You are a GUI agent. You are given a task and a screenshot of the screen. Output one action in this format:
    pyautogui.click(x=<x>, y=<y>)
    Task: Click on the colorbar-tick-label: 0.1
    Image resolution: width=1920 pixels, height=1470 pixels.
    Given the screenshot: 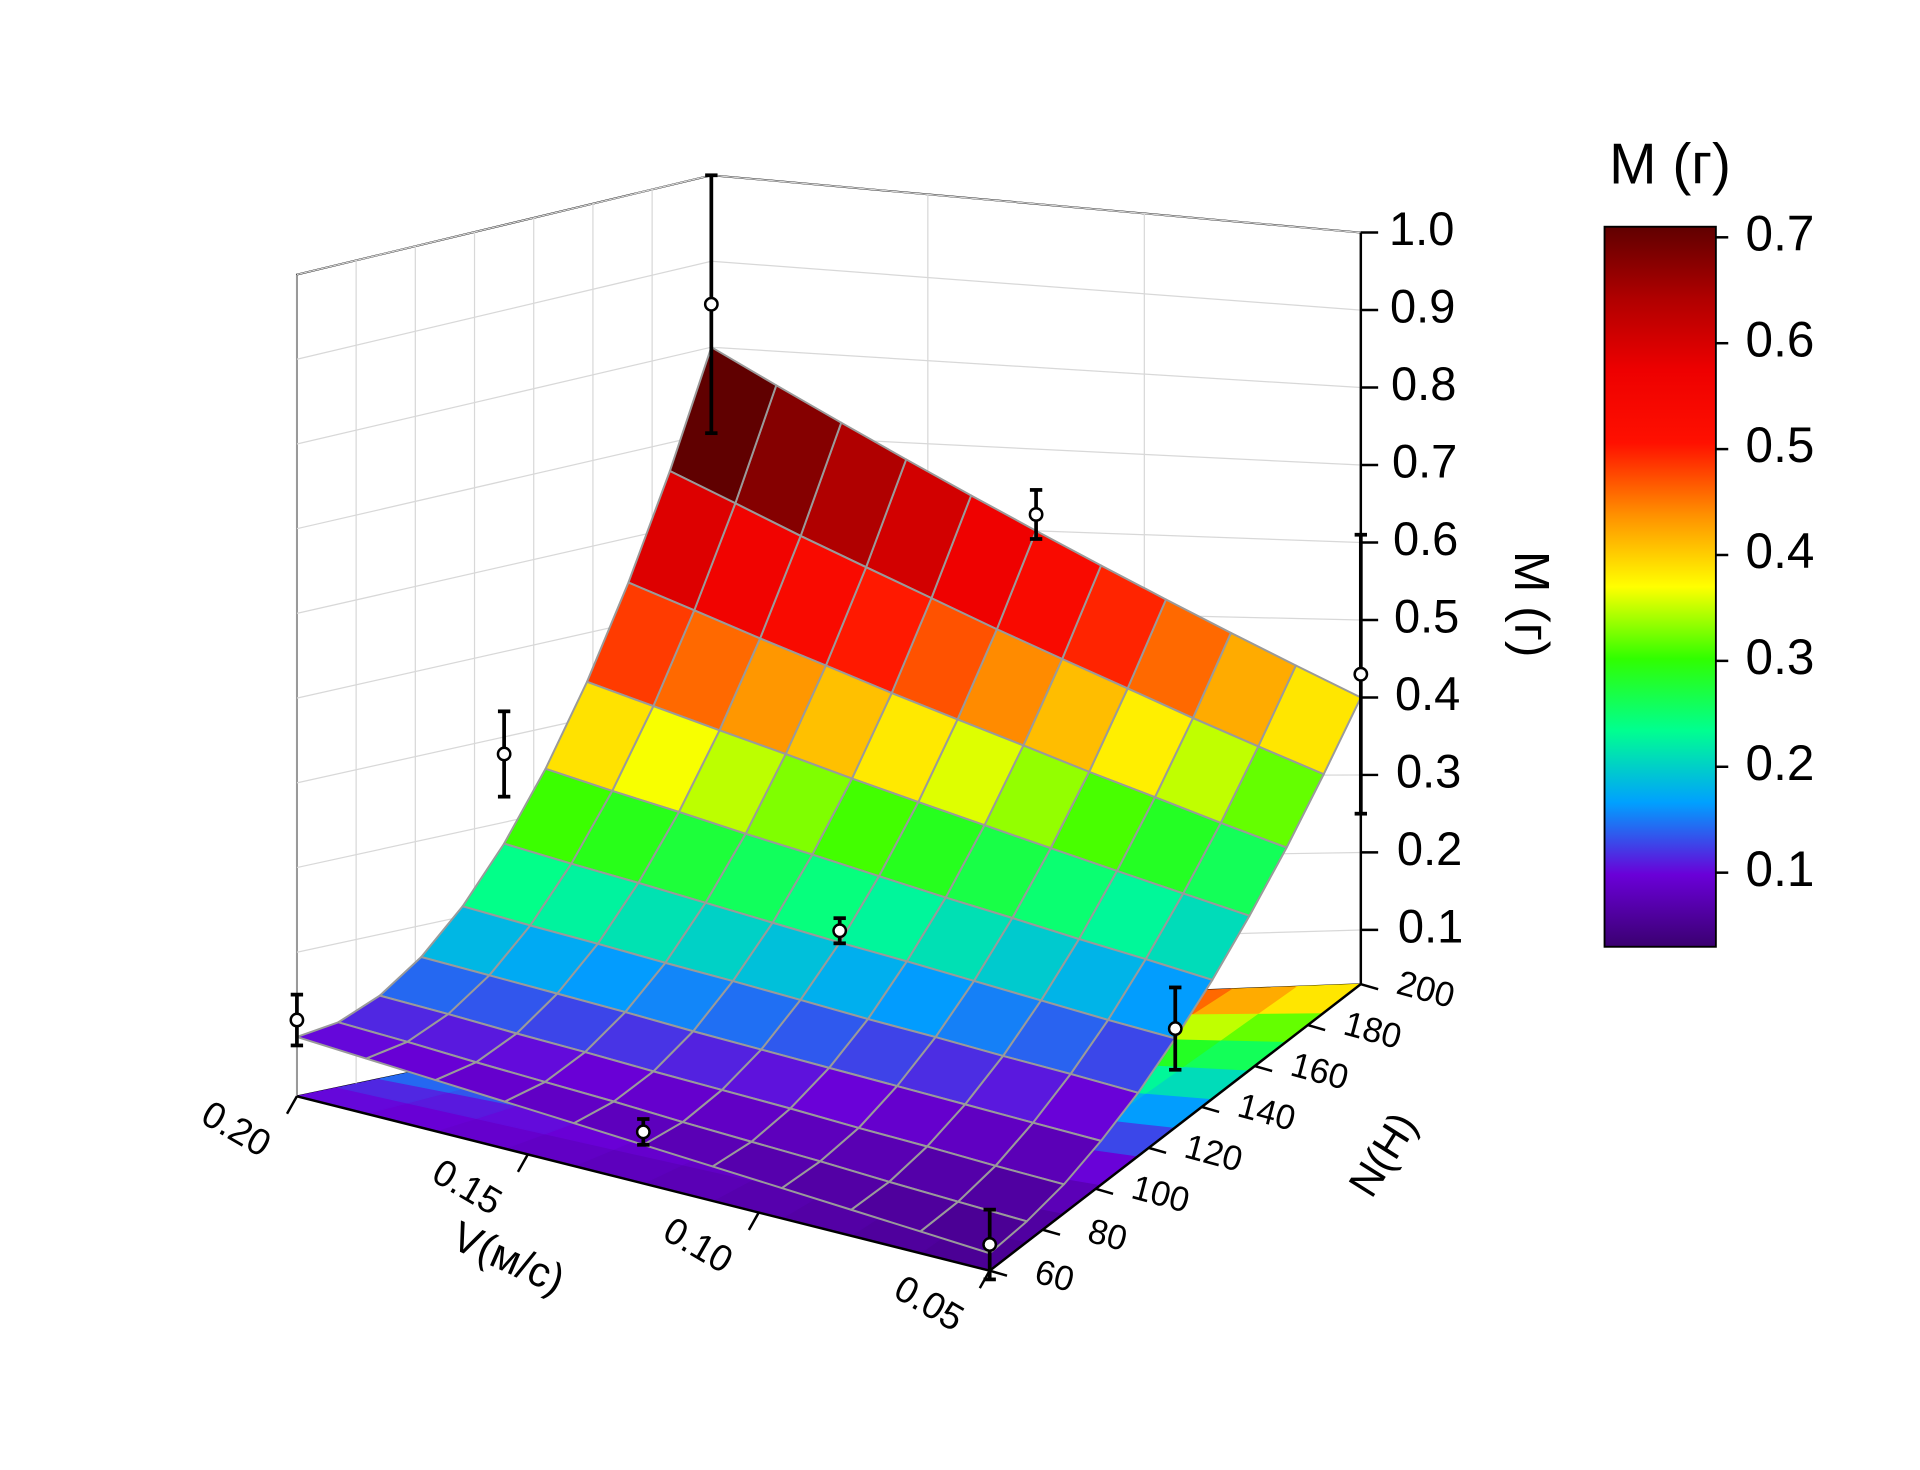 What is the action you would take?
    pyautogui.click(x=1780, y=869)
    